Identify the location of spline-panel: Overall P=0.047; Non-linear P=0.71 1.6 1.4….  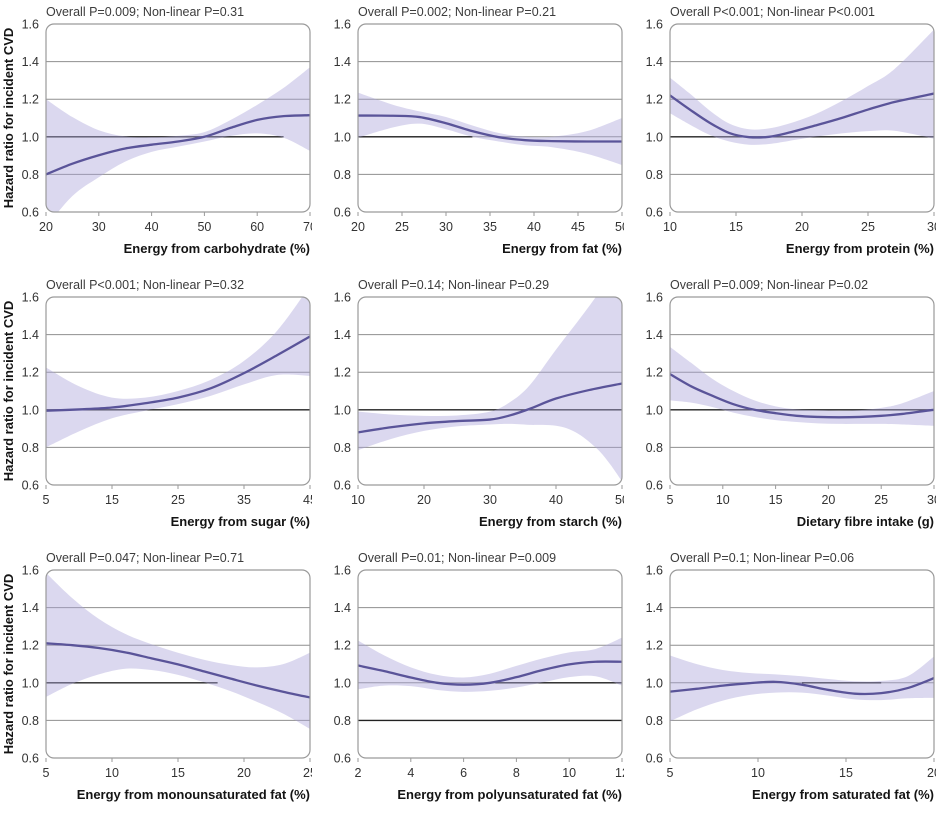
(156, 682).